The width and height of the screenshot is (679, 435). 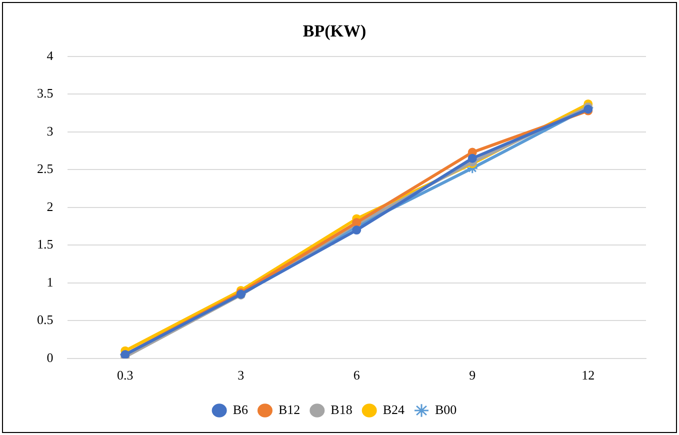 I want to click on y-tick-label: 3.5, so click(x=45, y=93).